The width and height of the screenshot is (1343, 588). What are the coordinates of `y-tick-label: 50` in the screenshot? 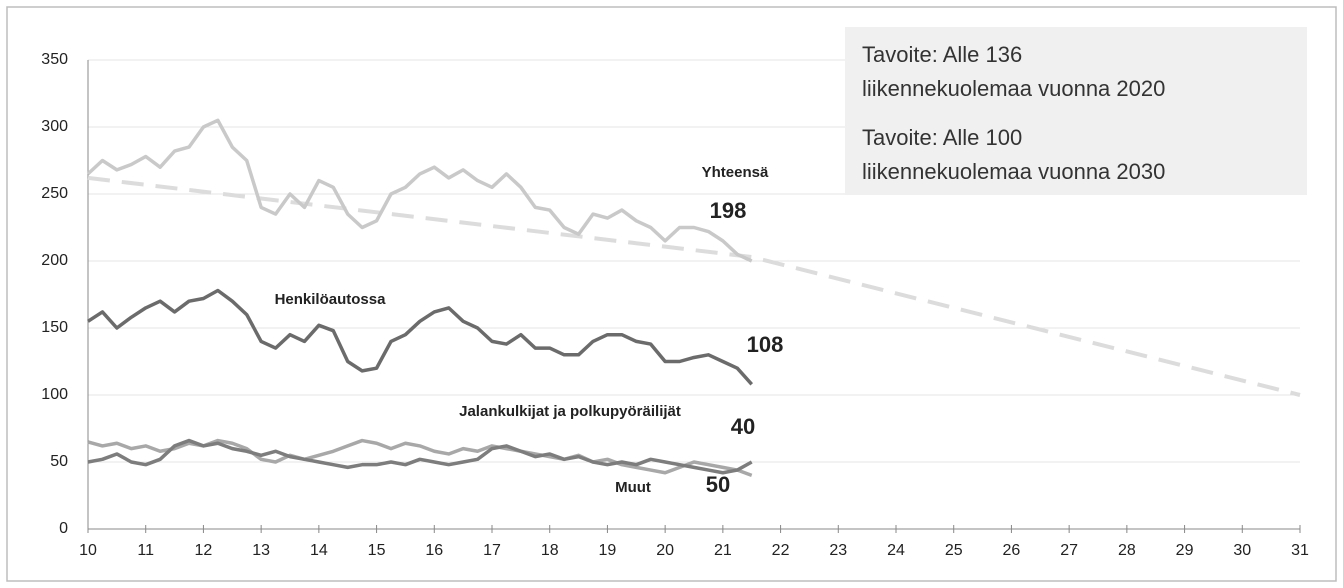 It's located at (59, 461).